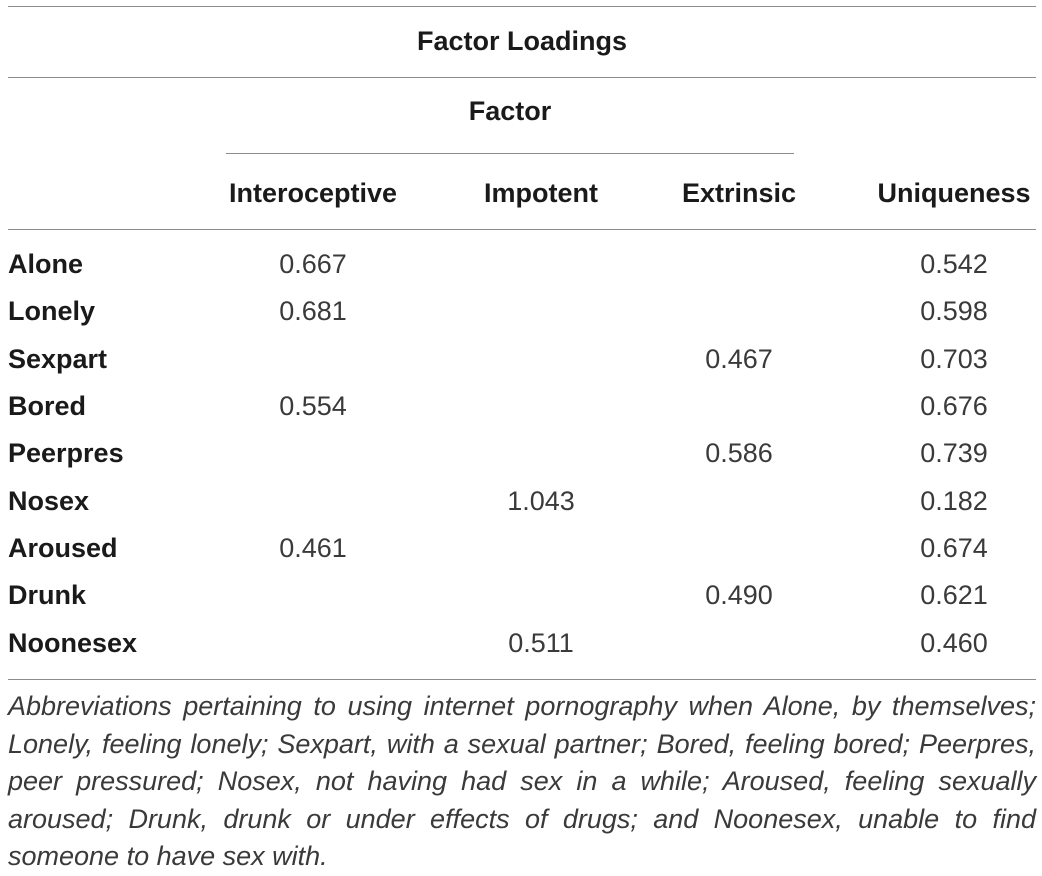  What do you see at coordinates (522, 6) in the screenshot?
I see `top-rule` at bounding box center [522, 6].